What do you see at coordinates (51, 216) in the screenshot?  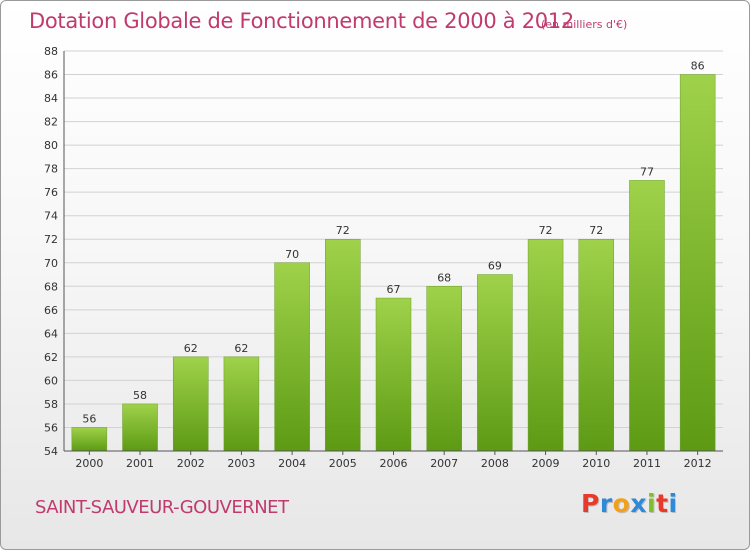 I see `y-tick-label: 74` at bounding box center [51, 216].